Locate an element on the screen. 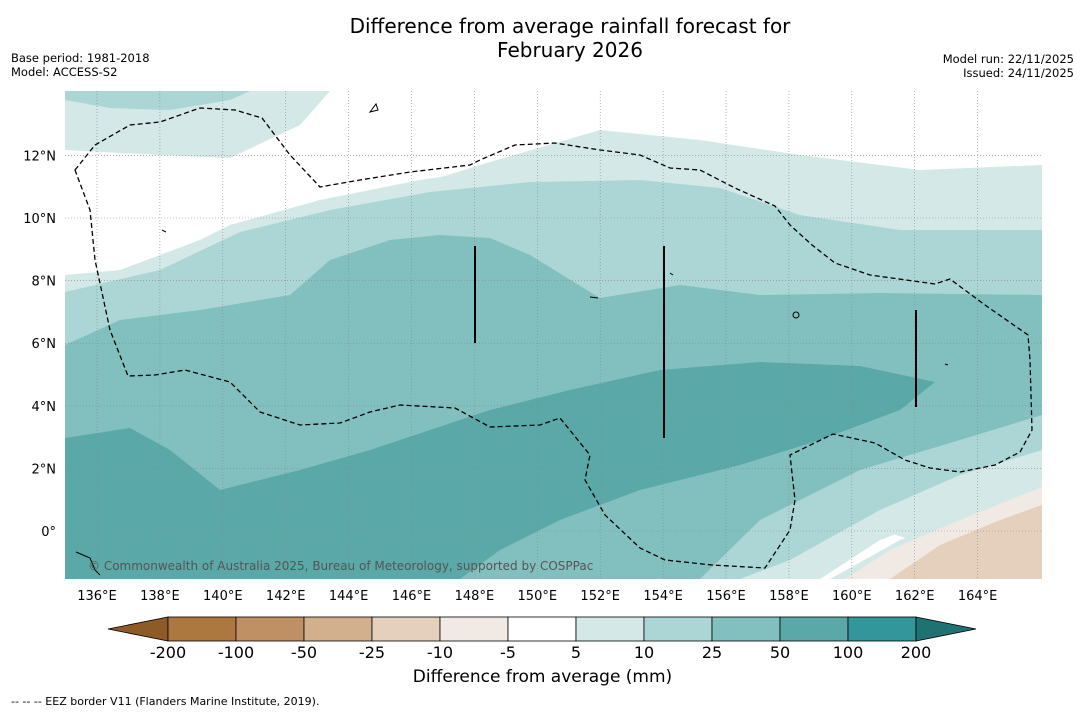  lat-label: 8°N is located at coordinates (44, 282).